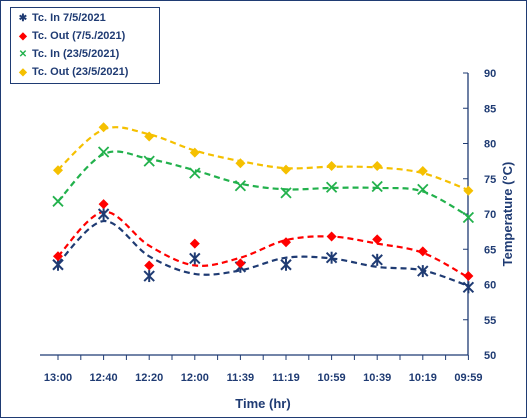 Image resolution: width=527 pixels, height=418 pixels. What do you see at coordinates (468, 378) in the screenshot?
I see `x-tick-label: 09:59` at bounding box center [468, 378].